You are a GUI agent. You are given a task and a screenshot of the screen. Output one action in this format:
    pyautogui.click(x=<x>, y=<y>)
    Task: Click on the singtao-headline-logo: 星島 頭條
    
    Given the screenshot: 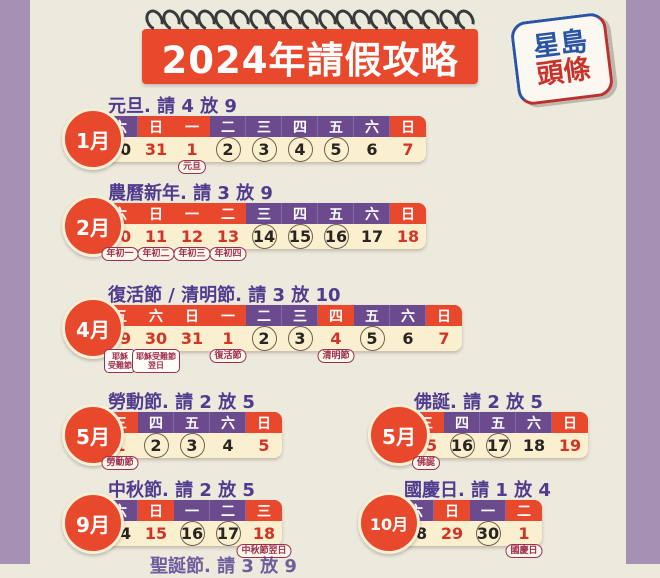 What is the action you would take?
    pyautogui.click(x=562, y=59)
    